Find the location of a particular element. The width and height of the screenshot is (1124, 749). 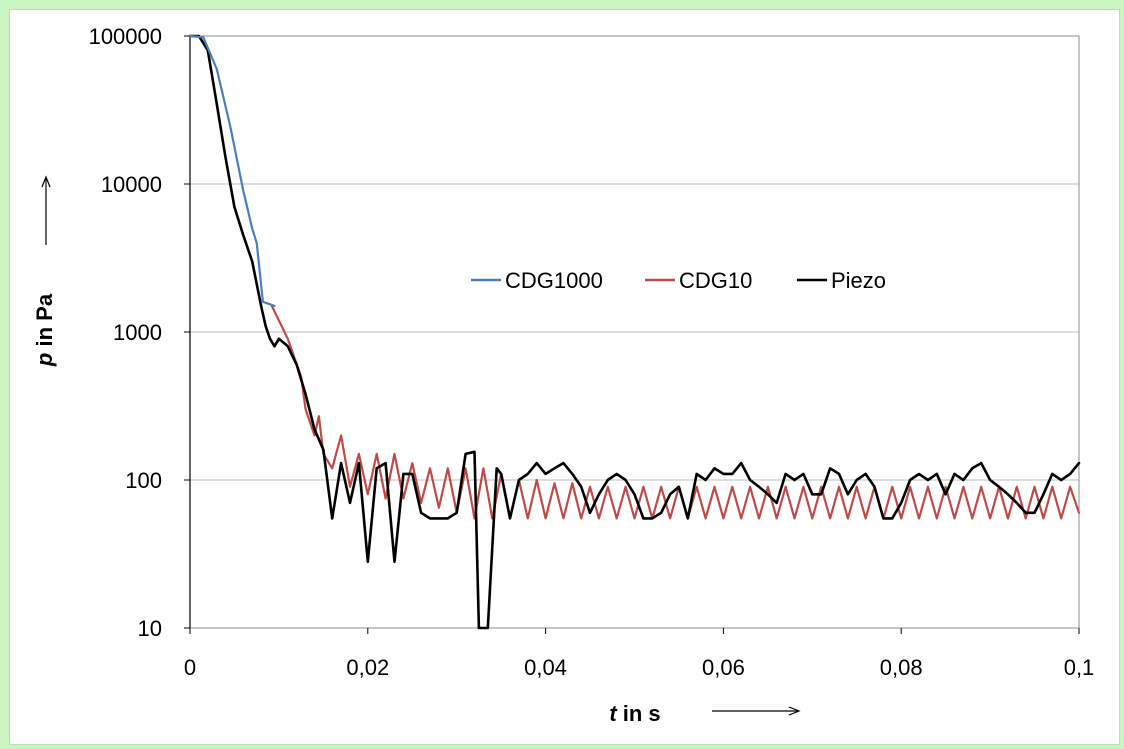

y-tick-labels: 100000 10000 1000 100 10 is located at coordinates (139, 332).